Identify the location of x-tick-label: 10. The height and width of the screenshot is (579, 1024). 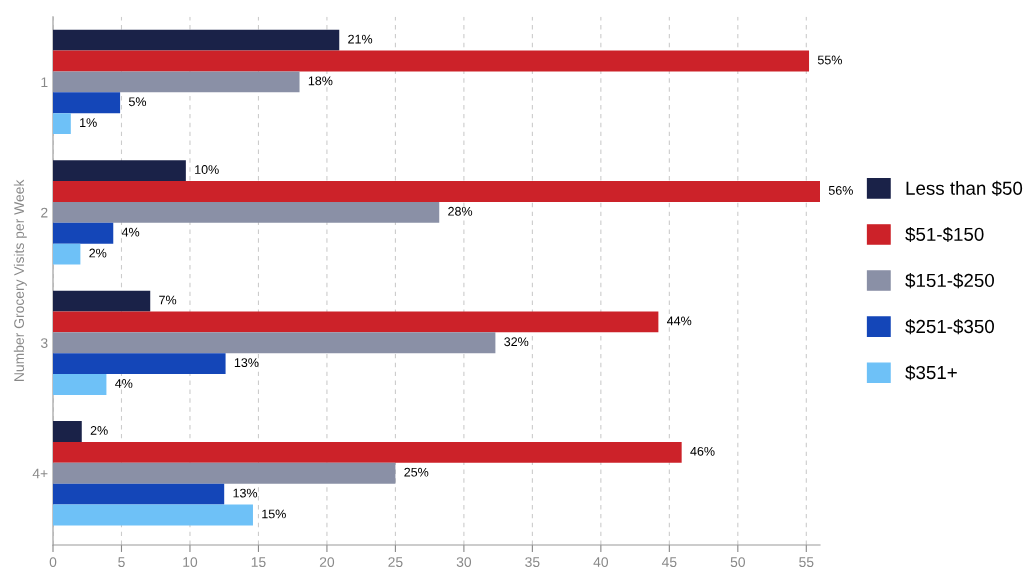
(190, 562).